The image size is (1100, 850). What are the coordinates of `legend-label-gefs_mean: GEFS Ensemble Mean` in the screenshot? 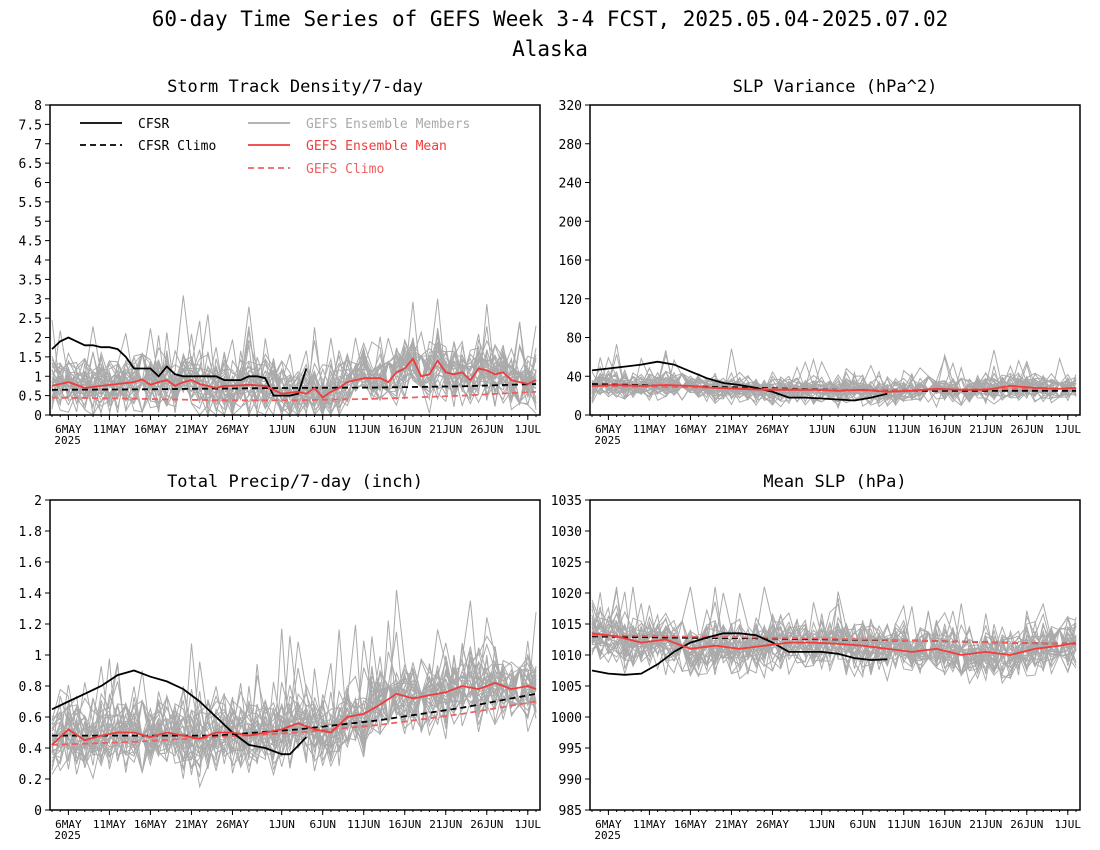 It's located at (376, 146).